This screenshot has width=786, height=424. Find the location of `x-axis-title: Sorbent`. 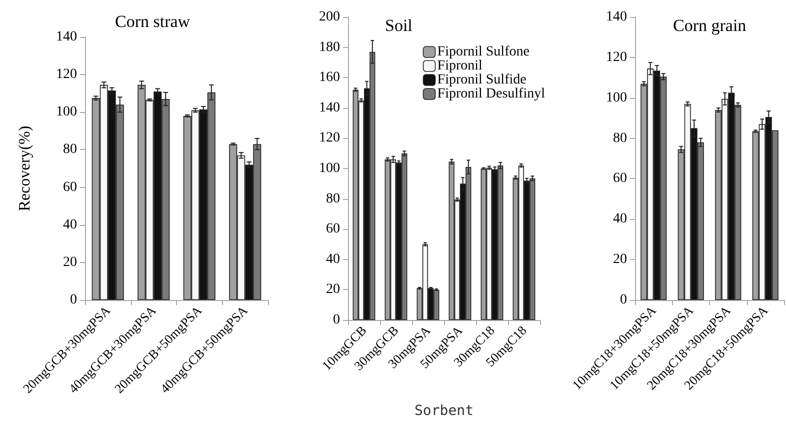

x-axis-title: Sorbent is located at coordinates (444, 411).